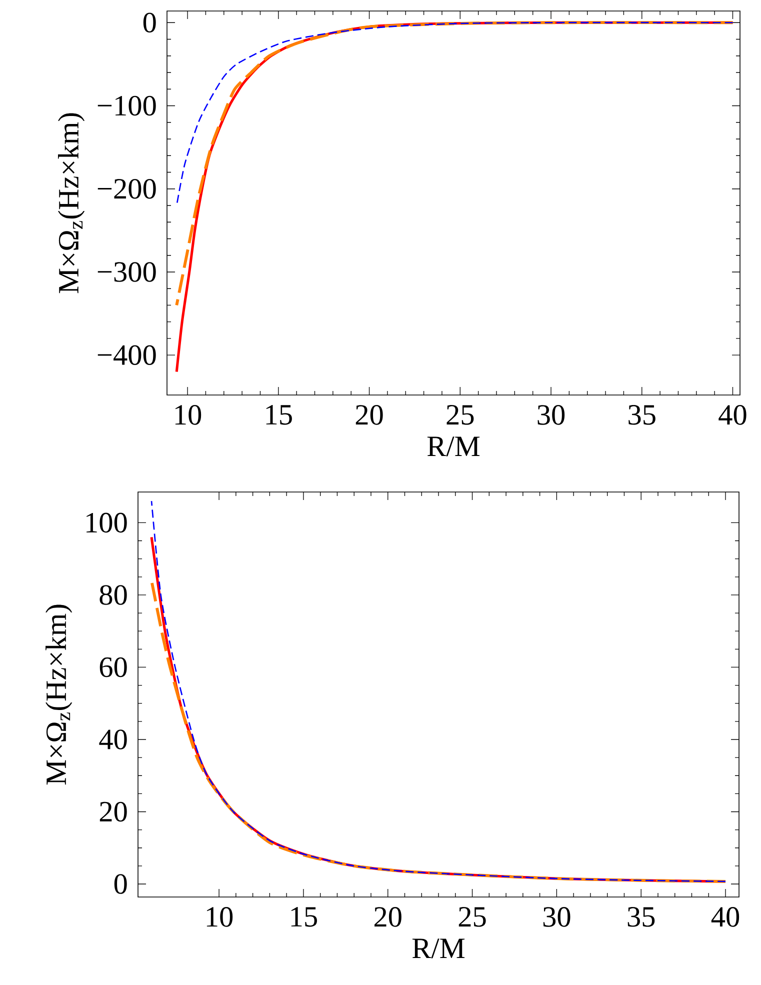  Describe the element at coordinates (113, 667) in the screenshot. I see `y-tick-label: 60` at that location.